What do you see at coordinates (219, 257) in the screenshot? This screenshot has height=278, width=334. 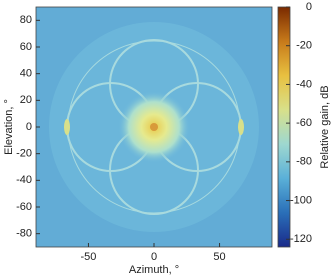 I see `x-tick-label: 50` at bounding box center [219, 257].